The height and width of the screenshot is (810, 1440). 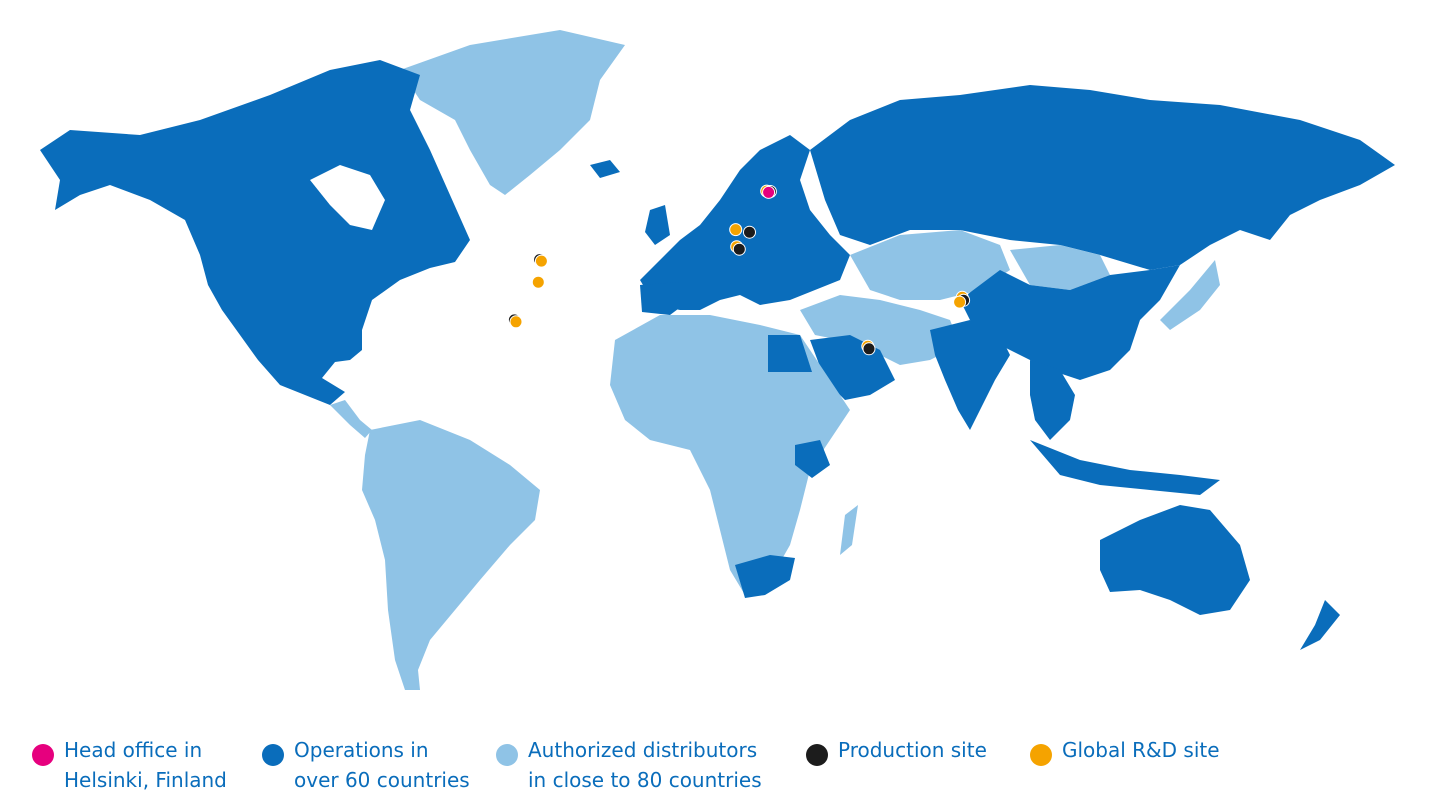 What do you see at coordinates (347, 197) in the screenshot?
I see `region-hudson-bay` at bounding box center [347, 197].